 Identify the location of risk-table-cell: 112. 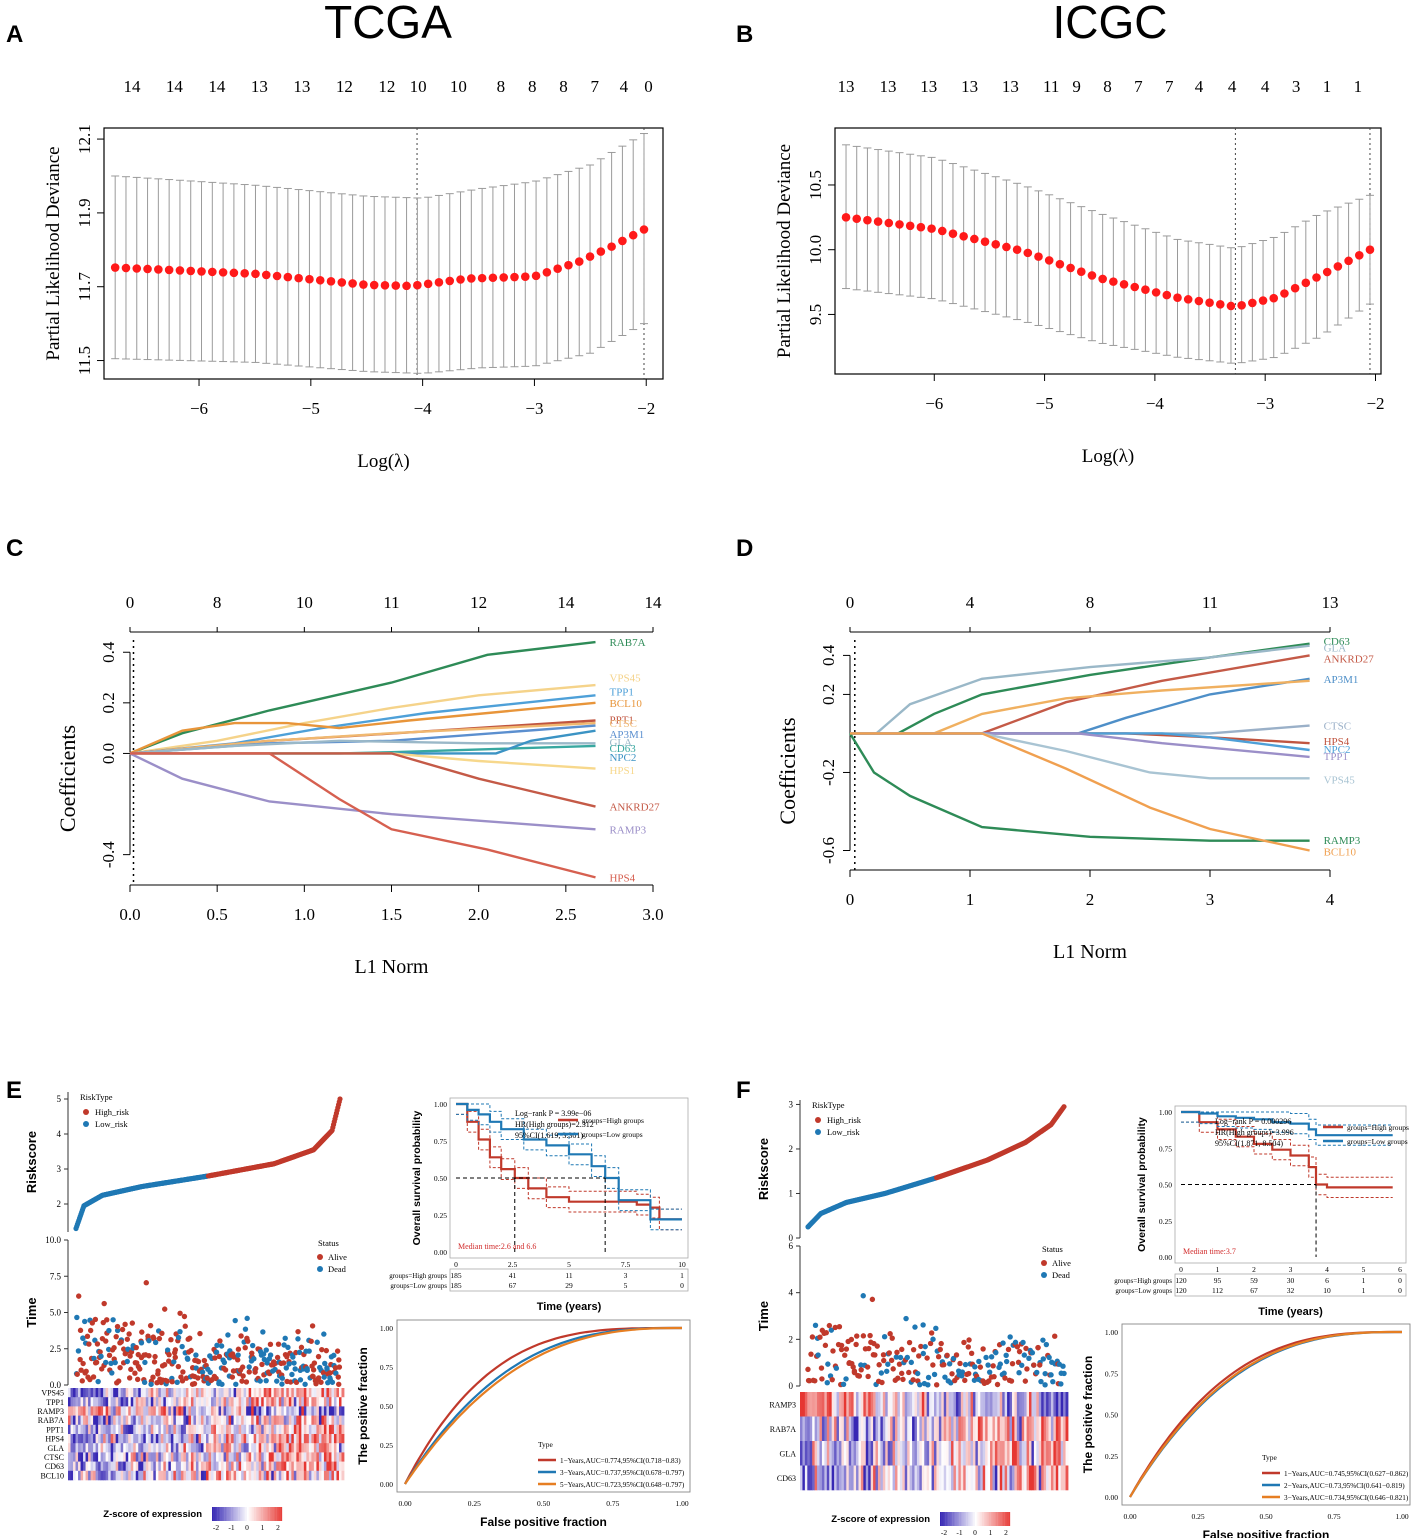
(1217, 1290).